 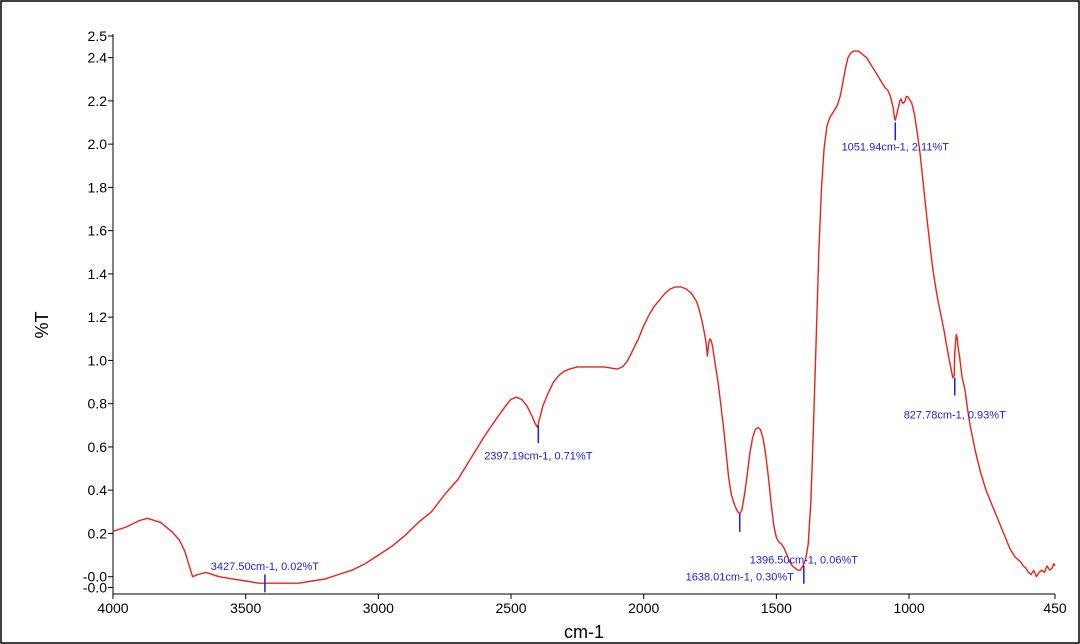 I want to click on y-tick-label: 1.2, so click(x=98, y=317).